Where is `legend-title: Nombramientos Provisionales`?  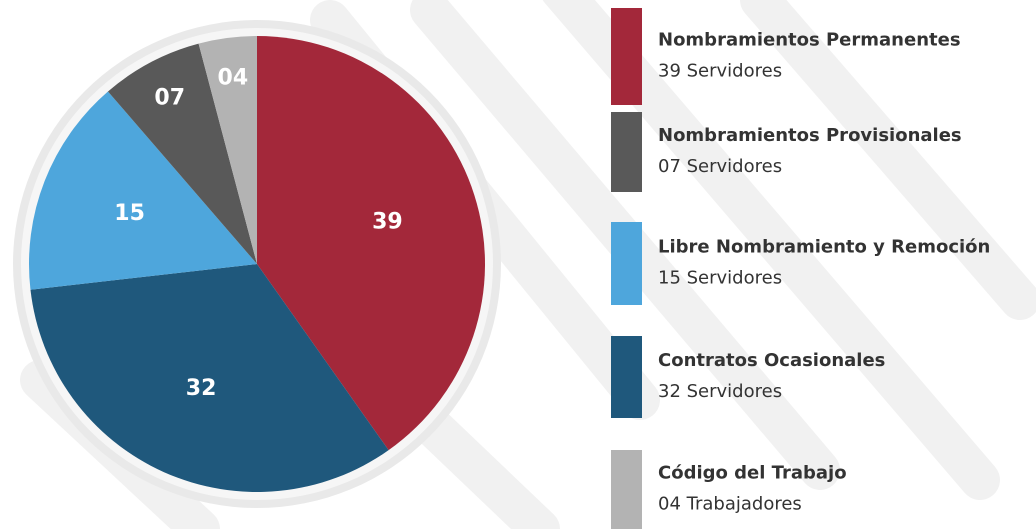
legend-title: Nombramientos Provisionales is located at coordinates (810, 135).